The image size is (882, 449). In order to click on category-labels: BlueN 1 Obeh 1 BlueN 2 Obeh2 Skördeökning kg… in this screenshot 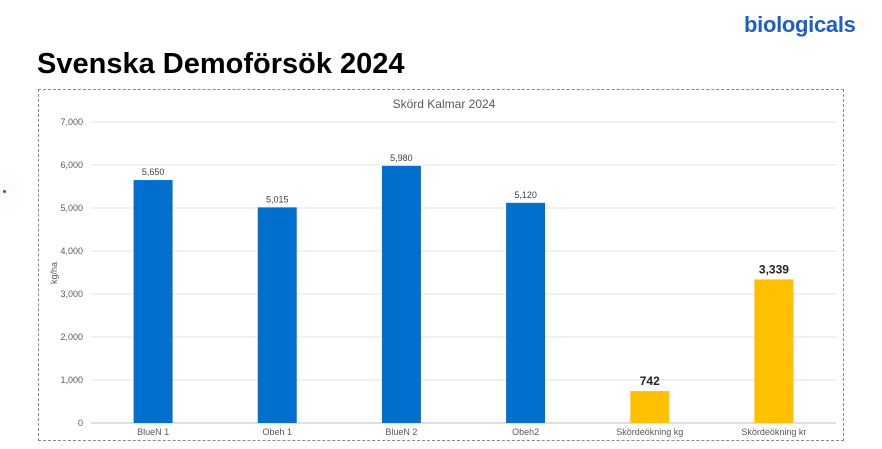, I will do `click(471, 432)`.